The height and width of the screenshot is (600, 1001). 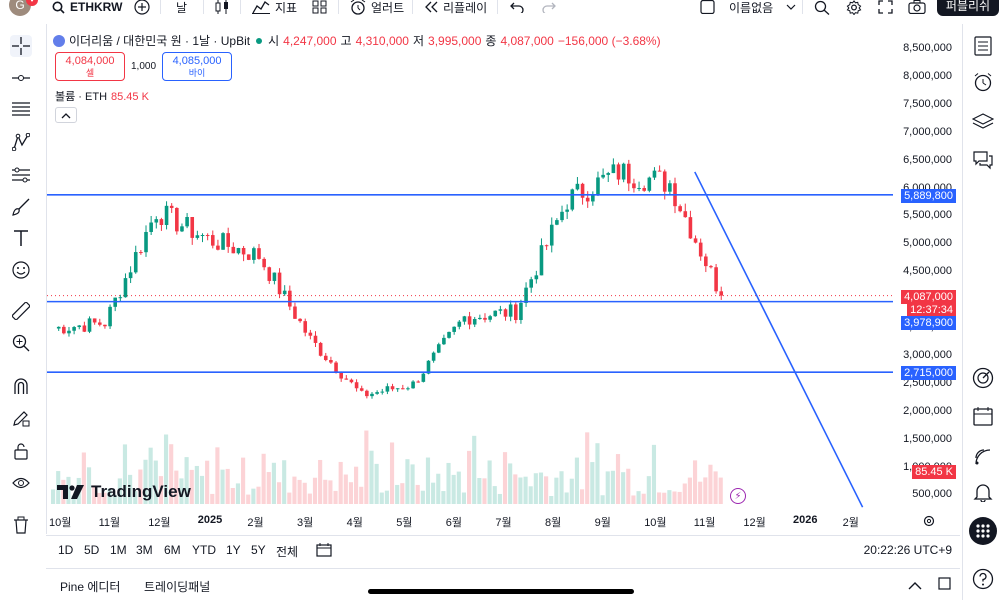 What do you see at coordinates (983, 579) in the screenshot?
I see `help-button` at bounding box center [983, 579].